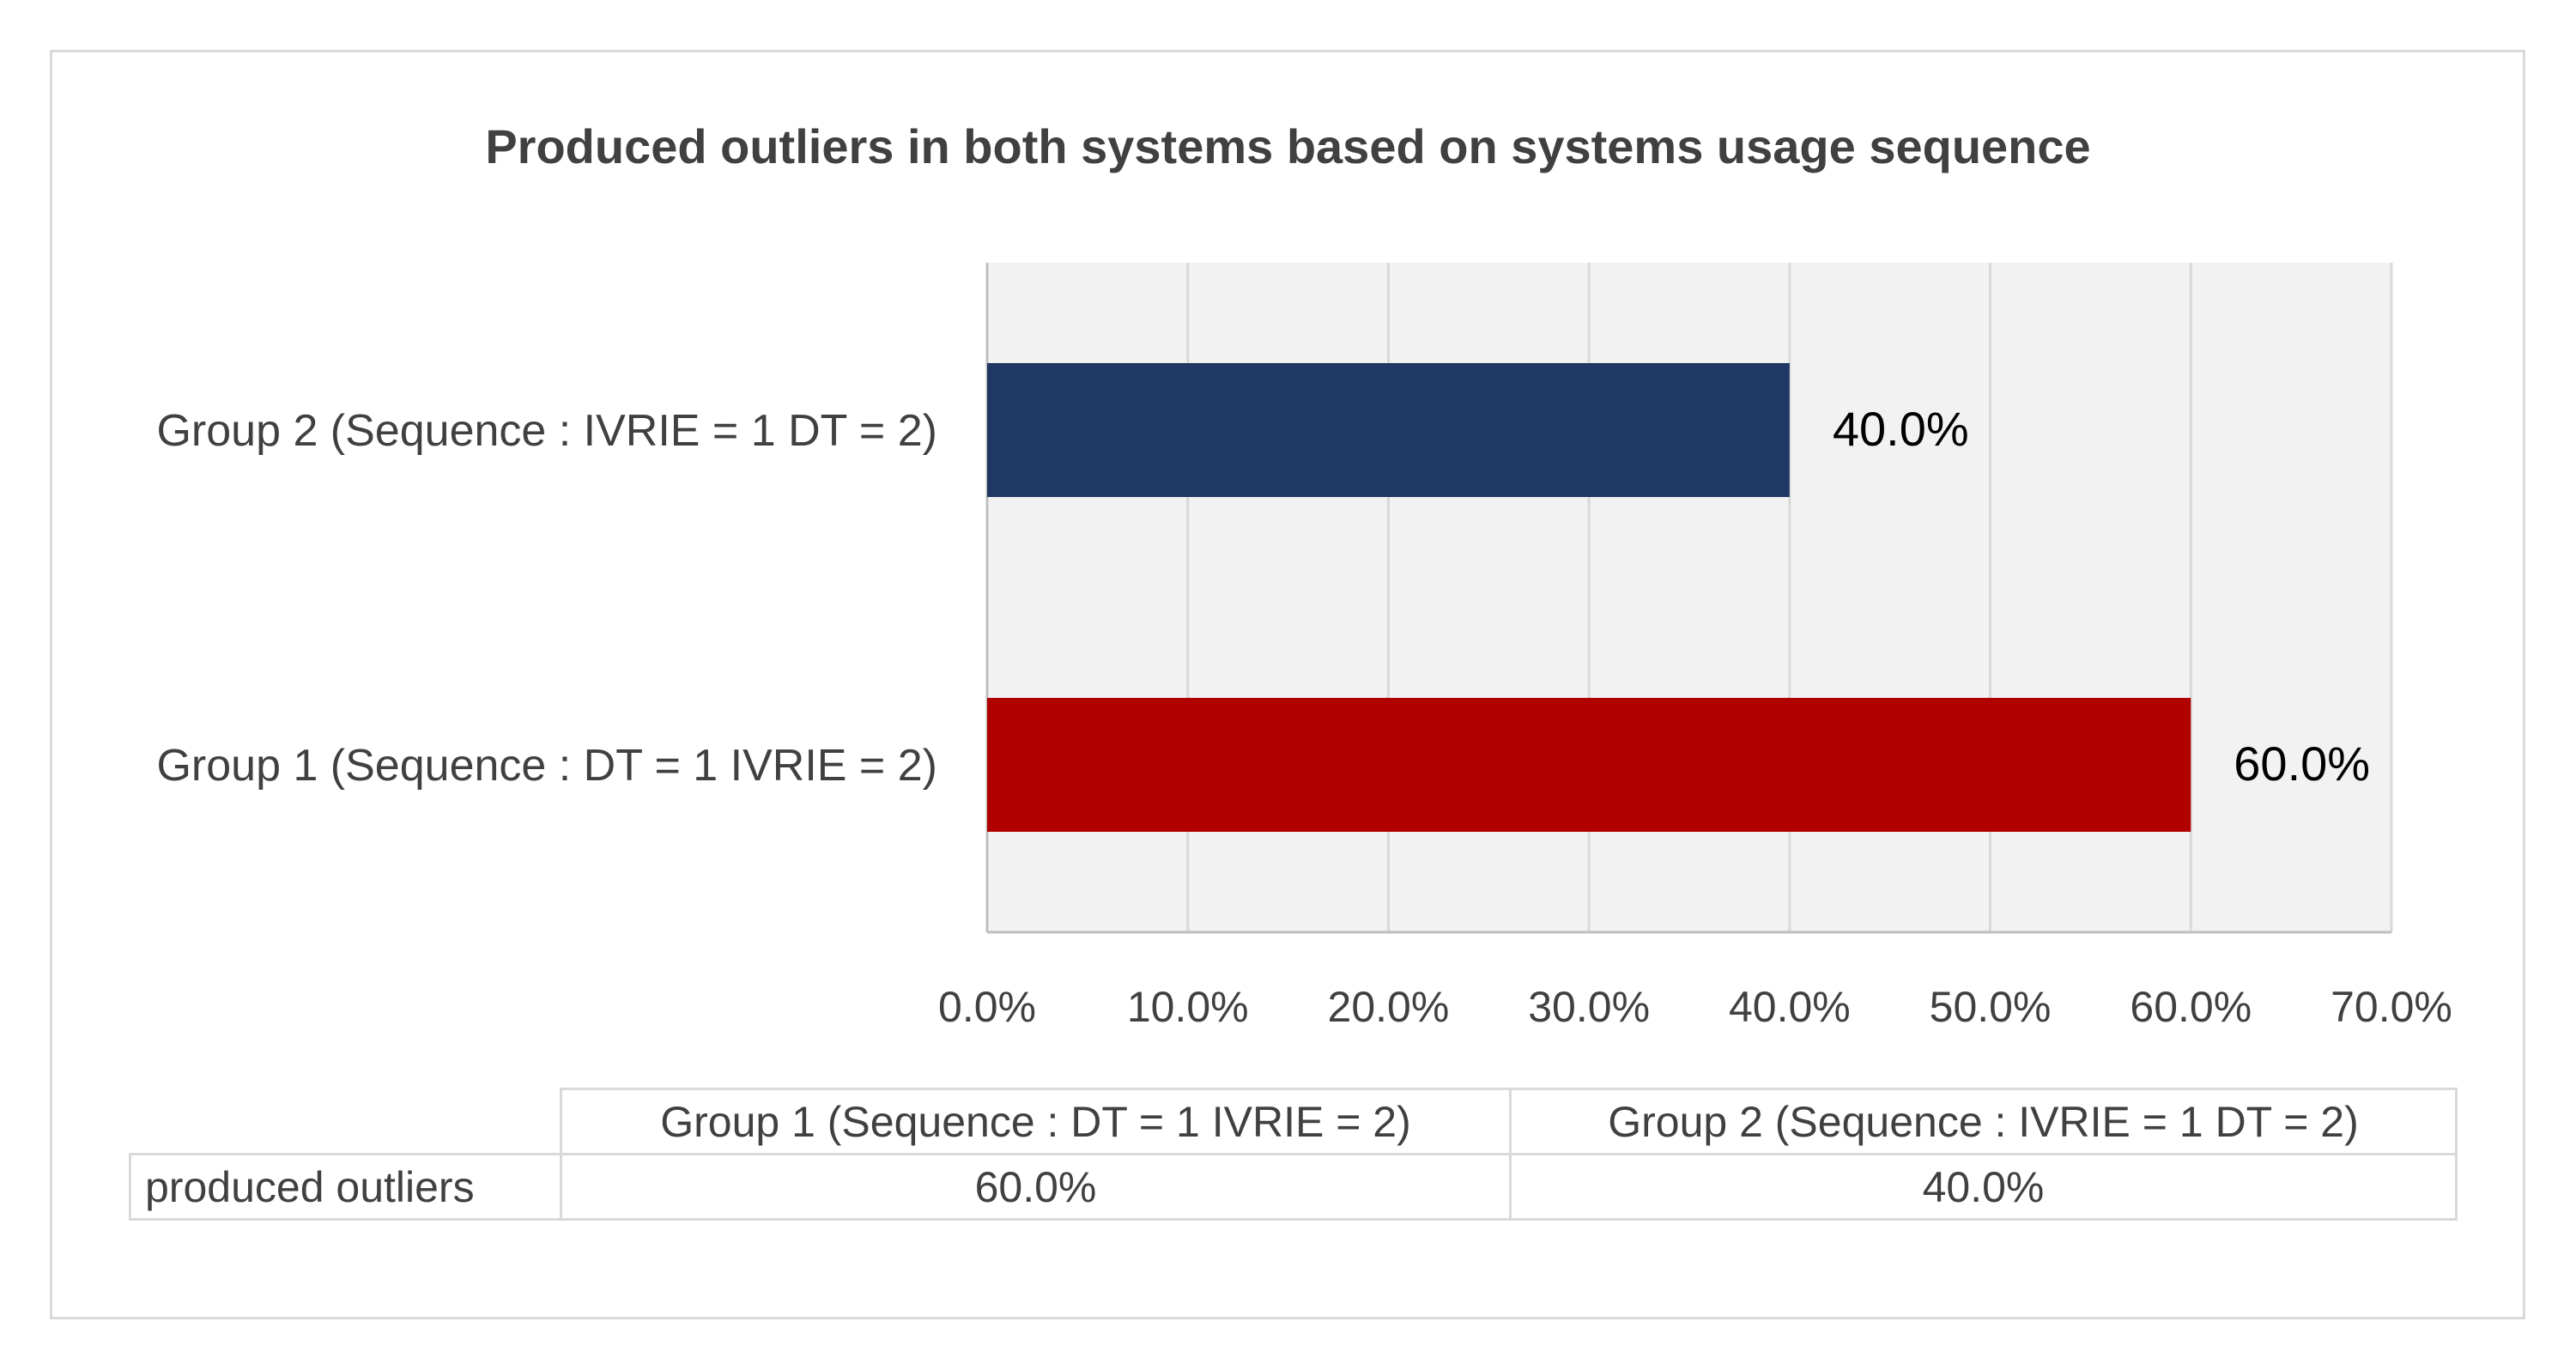 The width and height of the screenshot is (2576, 1358). I want to click on table-header-group-1: Group 1 (Sequence : DT = 1 IVRIE = 2), so click(1036, 1121).